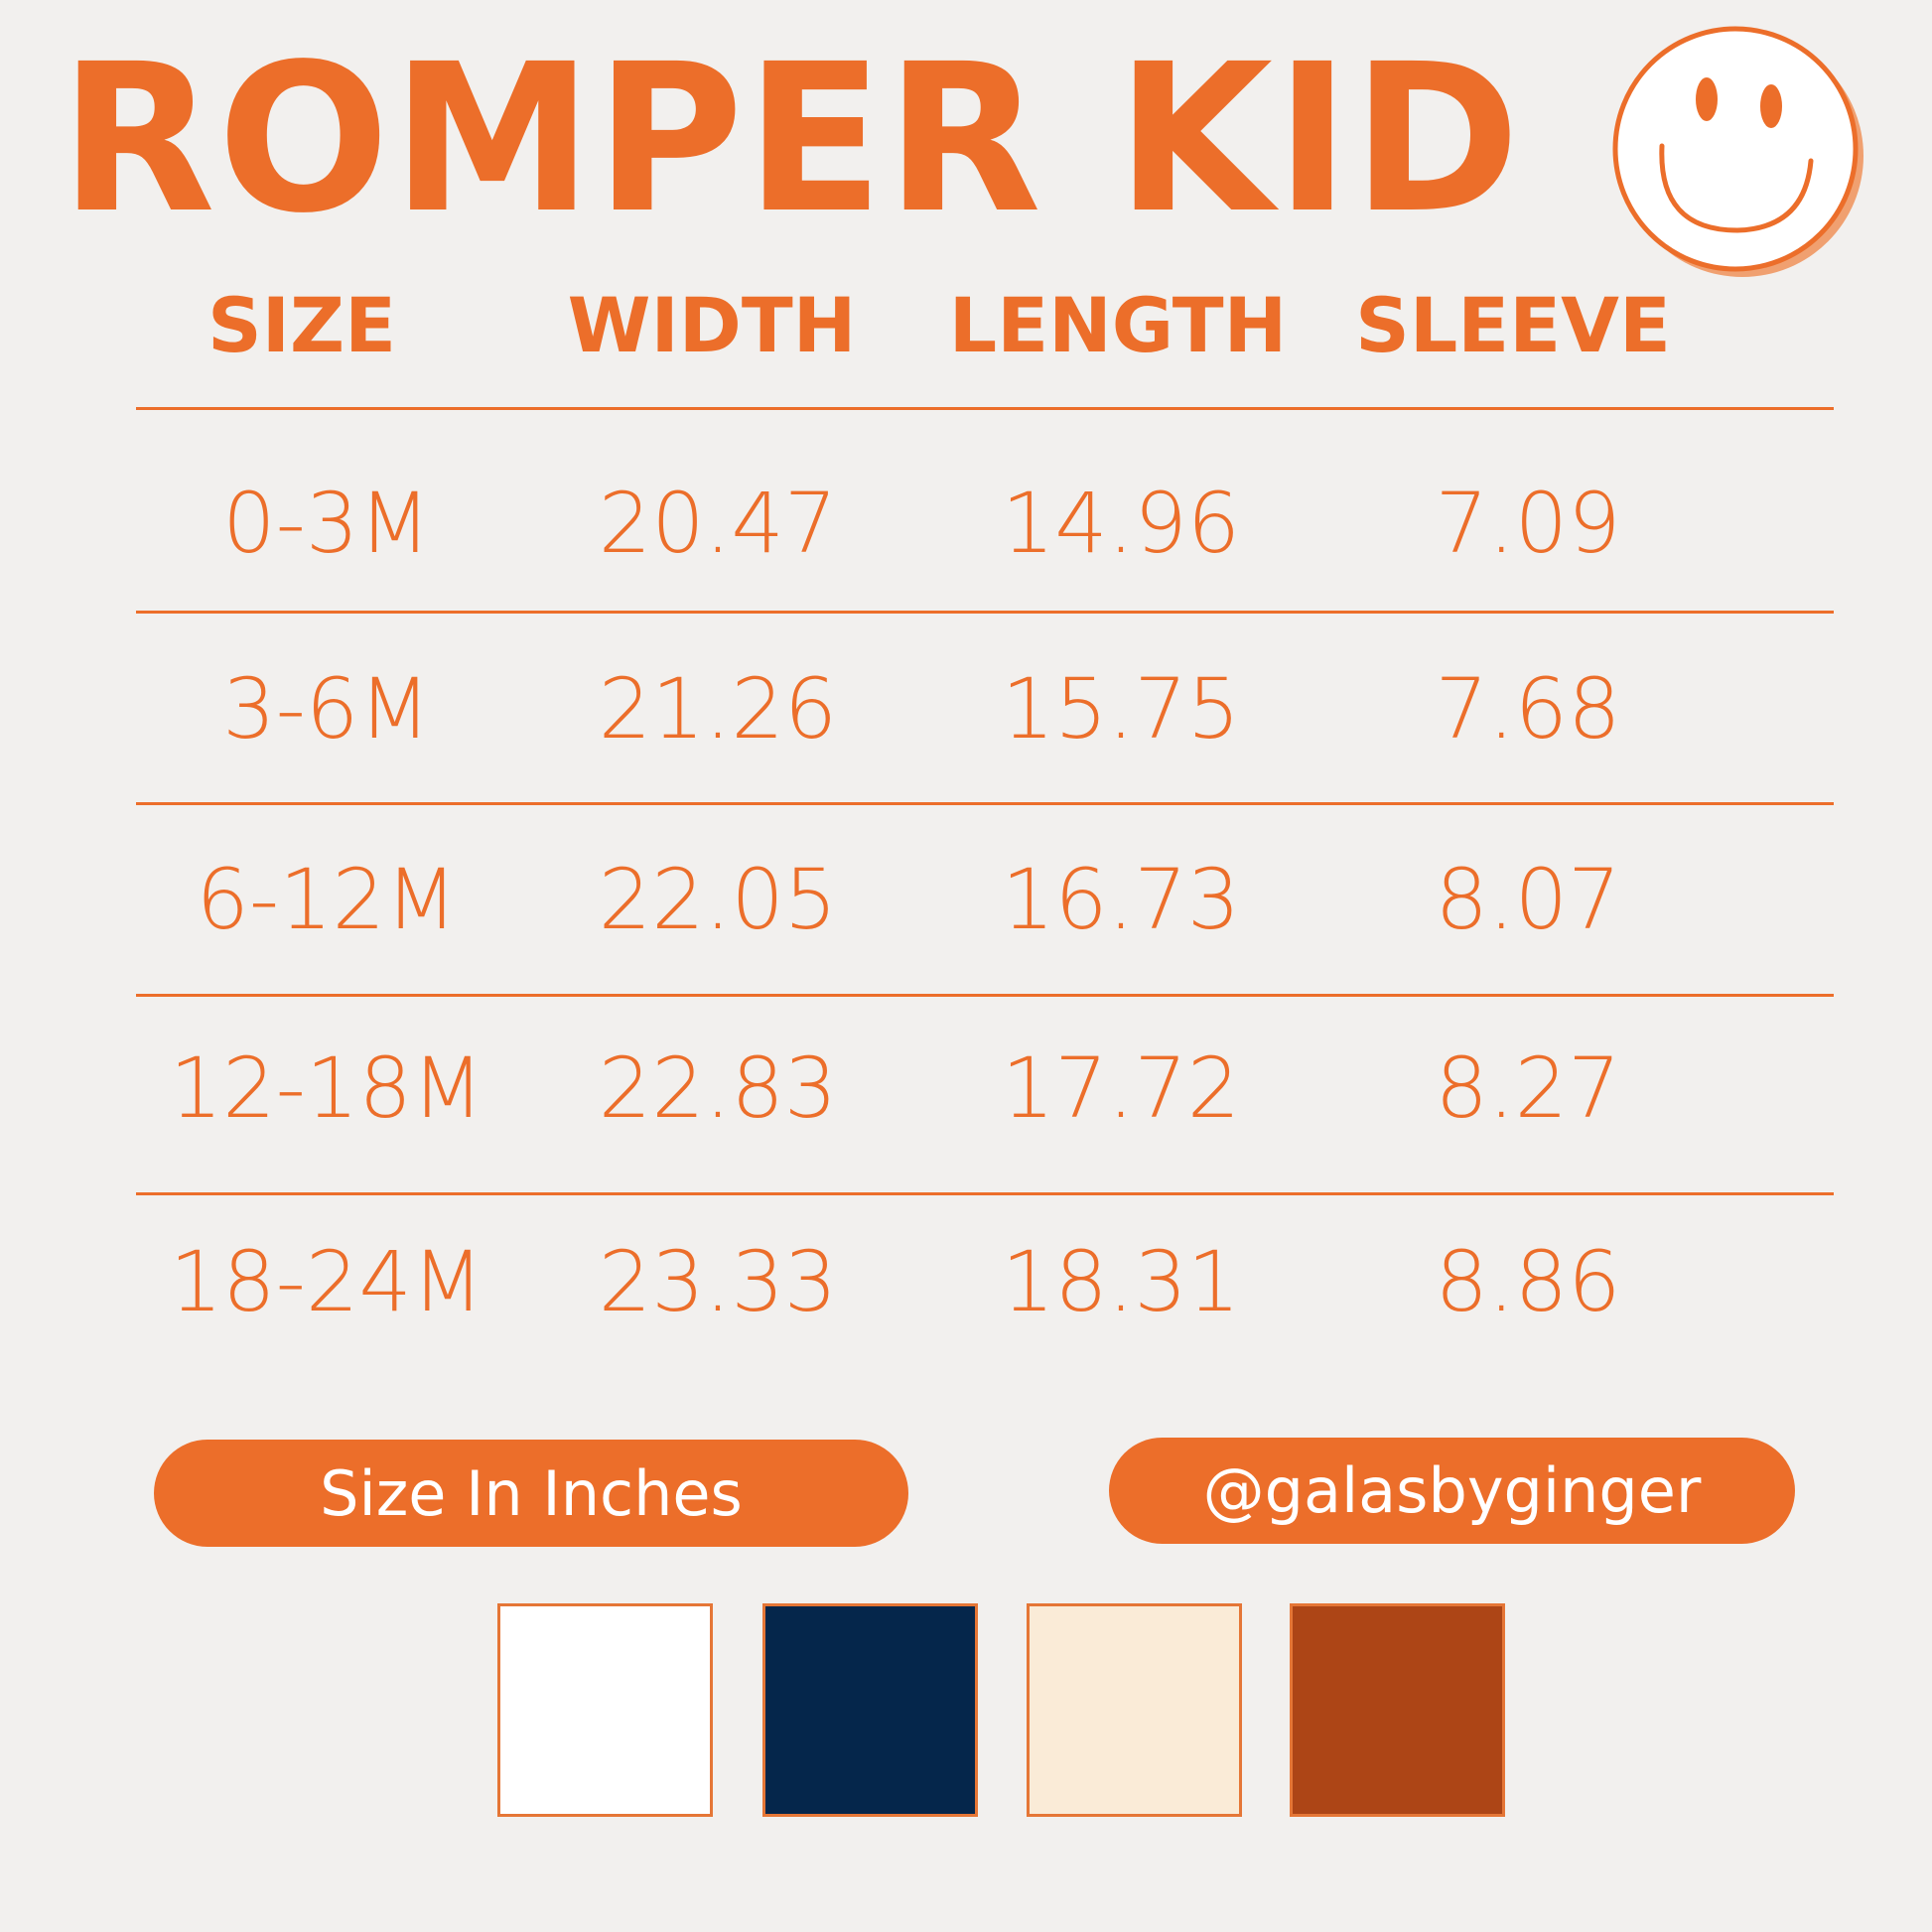  What do you see at coordinates (1528, 524) in the screenshot?
I see `cell-sleeve: 7.09` at bounding box center [1528, 524].